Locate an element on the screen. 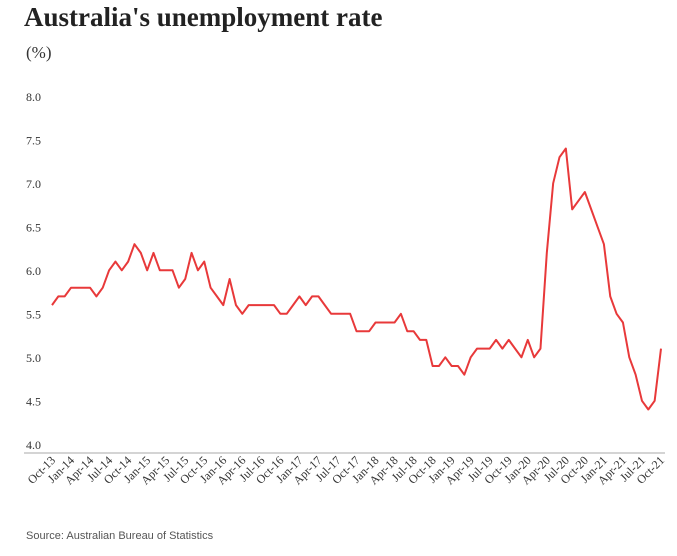 This screenshot has width=677, height=556. y-tick-label: 4.0 is located at coordinates (33, 445).